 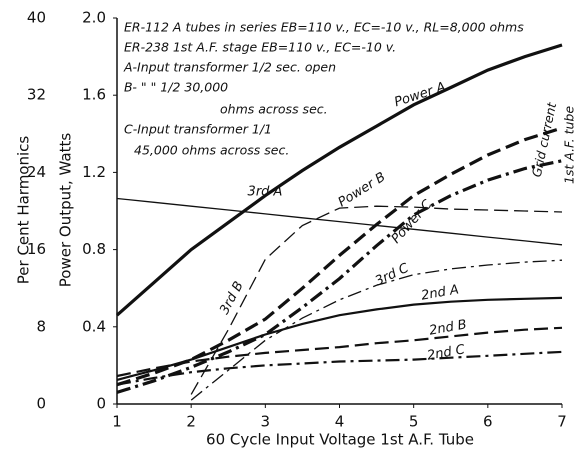 I want to click on x-tick-label: 2, so click(x=191, y=422).